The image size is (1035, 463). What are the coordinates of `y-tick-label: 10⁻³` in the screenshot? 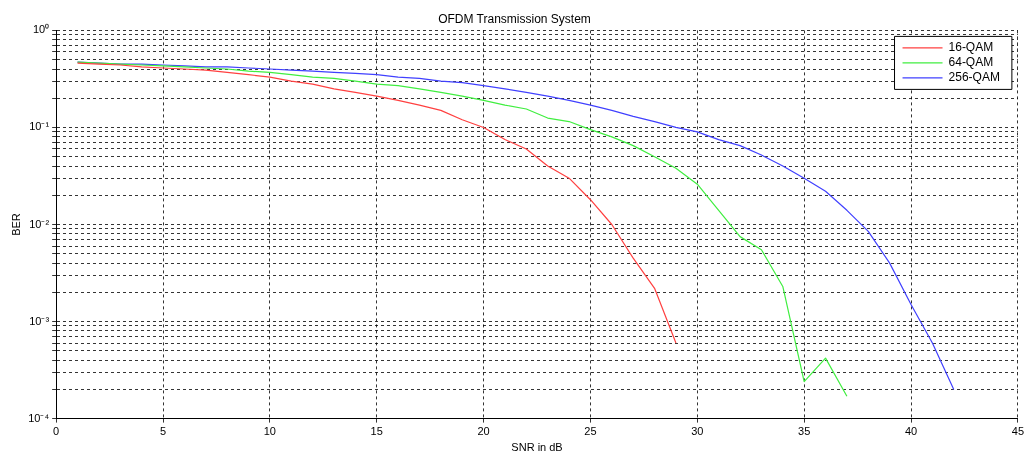 It's located at (39, 320).